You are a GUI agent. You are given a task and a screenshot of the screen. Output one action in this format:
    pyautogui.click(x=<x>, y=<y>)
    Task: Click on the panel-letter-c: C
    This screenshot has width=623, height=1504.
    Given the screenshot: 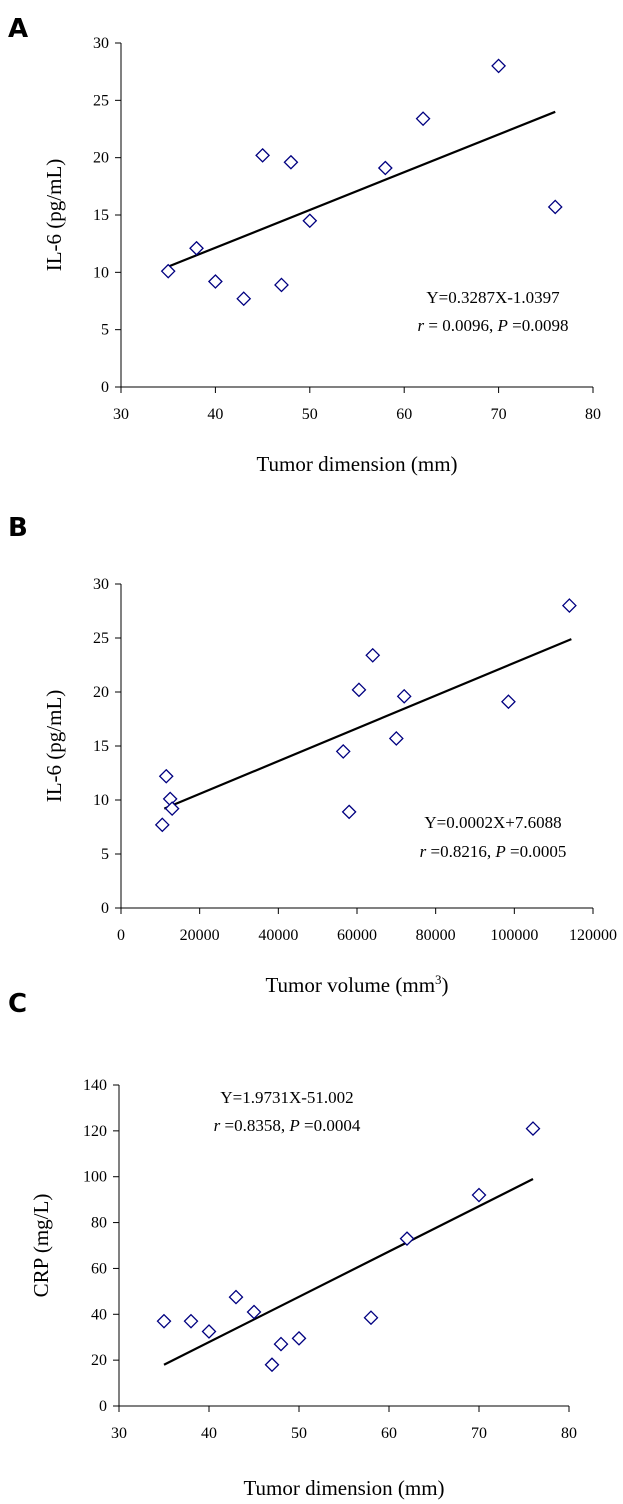 What is the action you would take?
    pyautogui.click(x=17, y=1004)
    